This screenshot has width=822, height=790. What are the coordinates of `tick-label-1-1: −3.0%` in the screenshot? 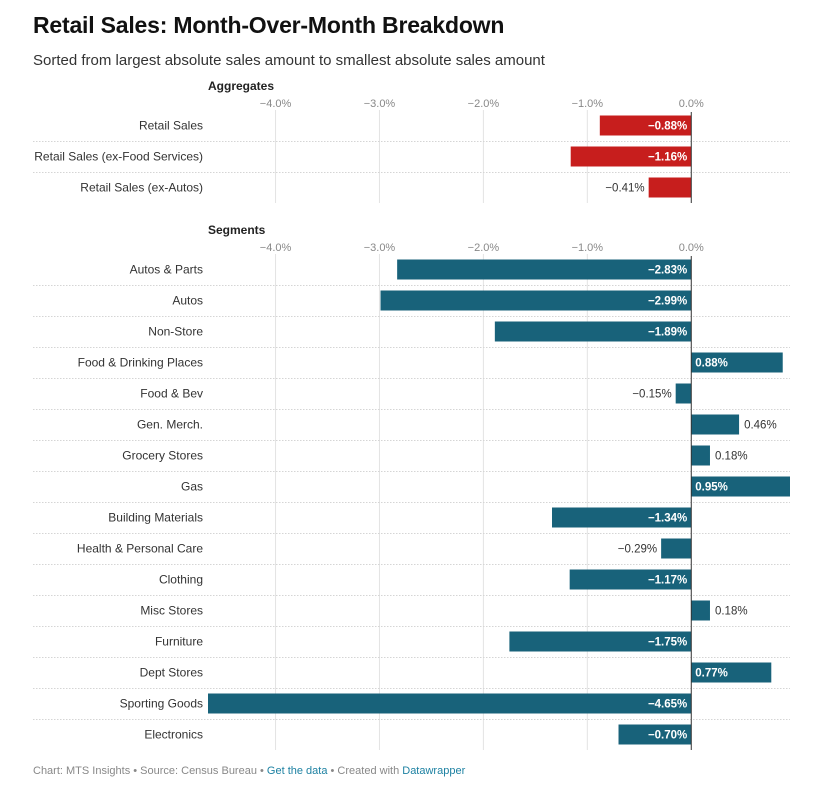 It's located at (380, 248).